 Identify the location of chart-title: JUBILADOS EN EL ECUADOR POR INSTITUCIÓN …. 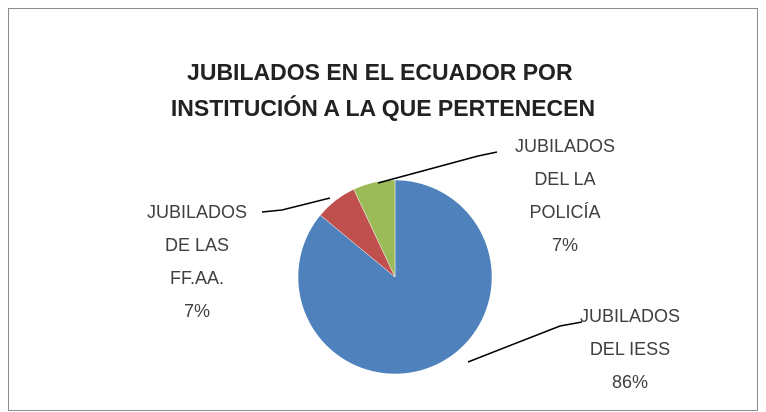
(383, 90).